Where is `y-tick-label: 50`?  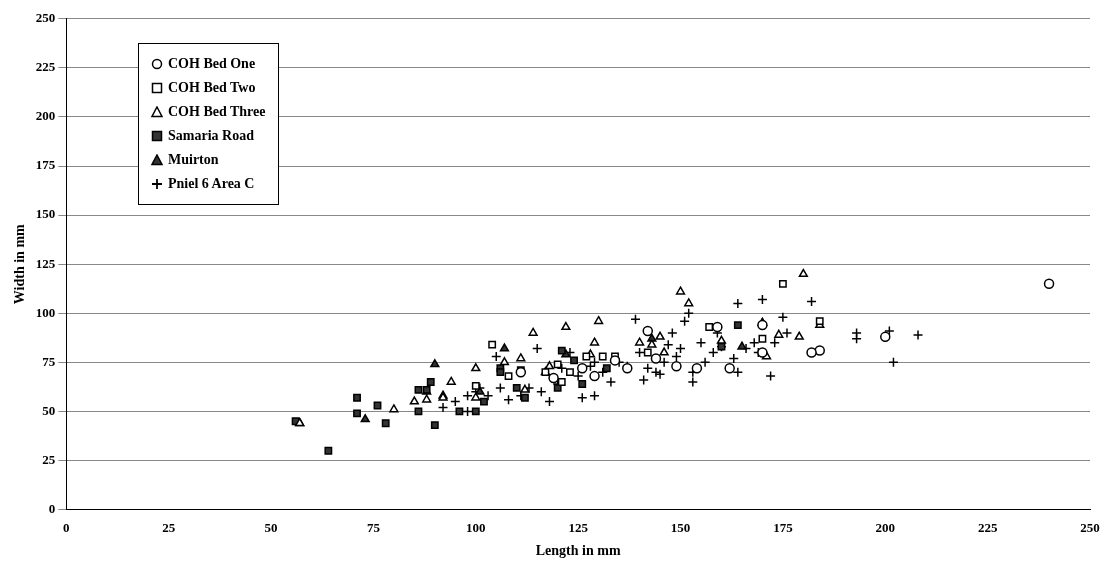 y-tick-label: 50 is located at coordinates (49, 410).